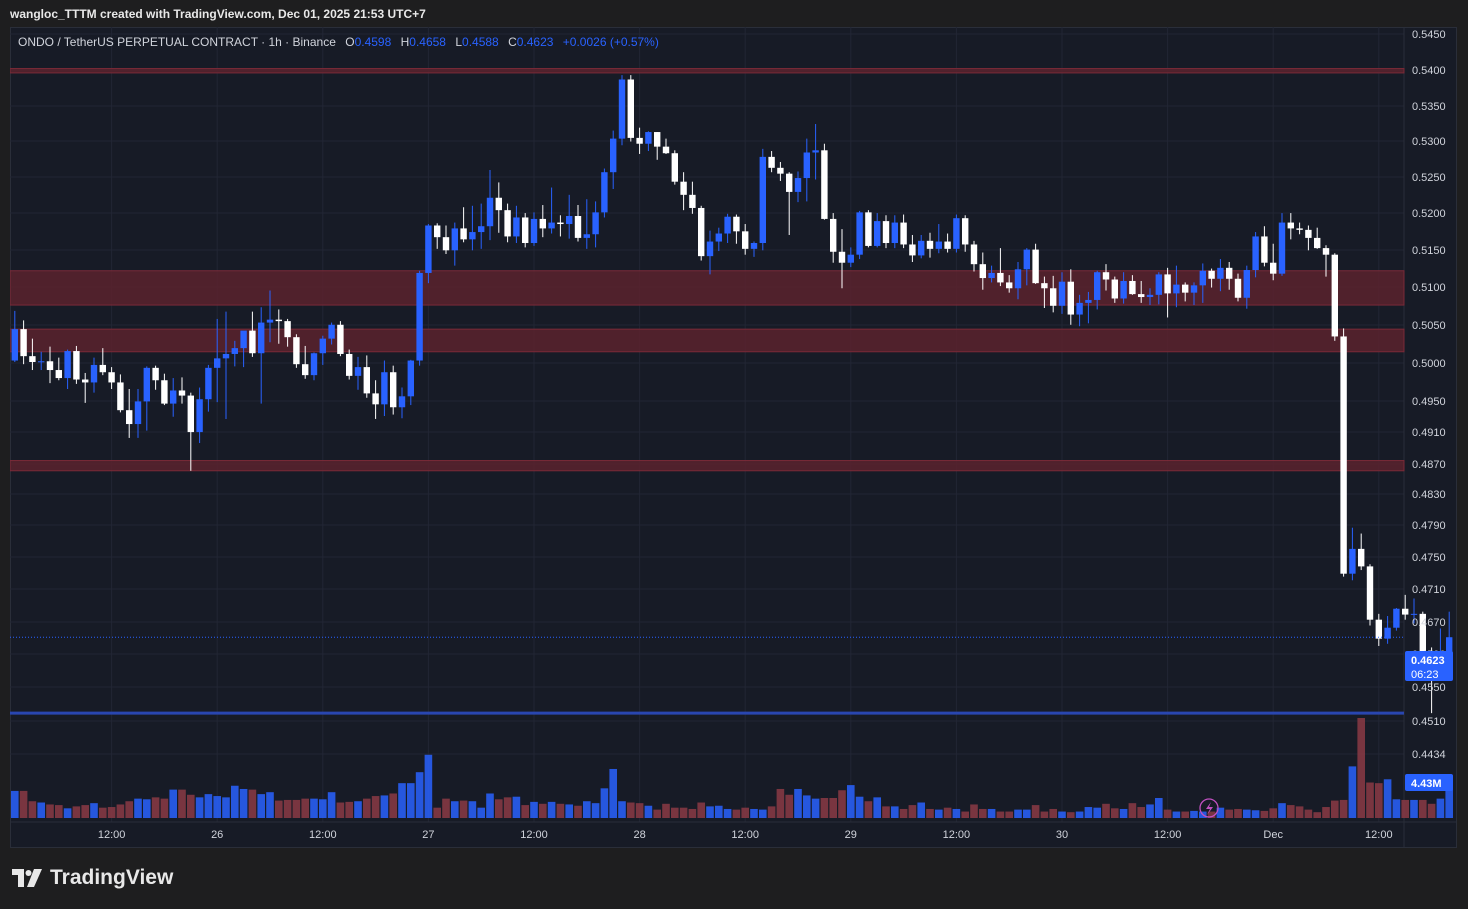 The height and width of the screenshot is (909, 1468). What do you see at coordinates (512, 42) in the screenshot?
I see `legend-close-label: C` at bounding box center [512, 42].